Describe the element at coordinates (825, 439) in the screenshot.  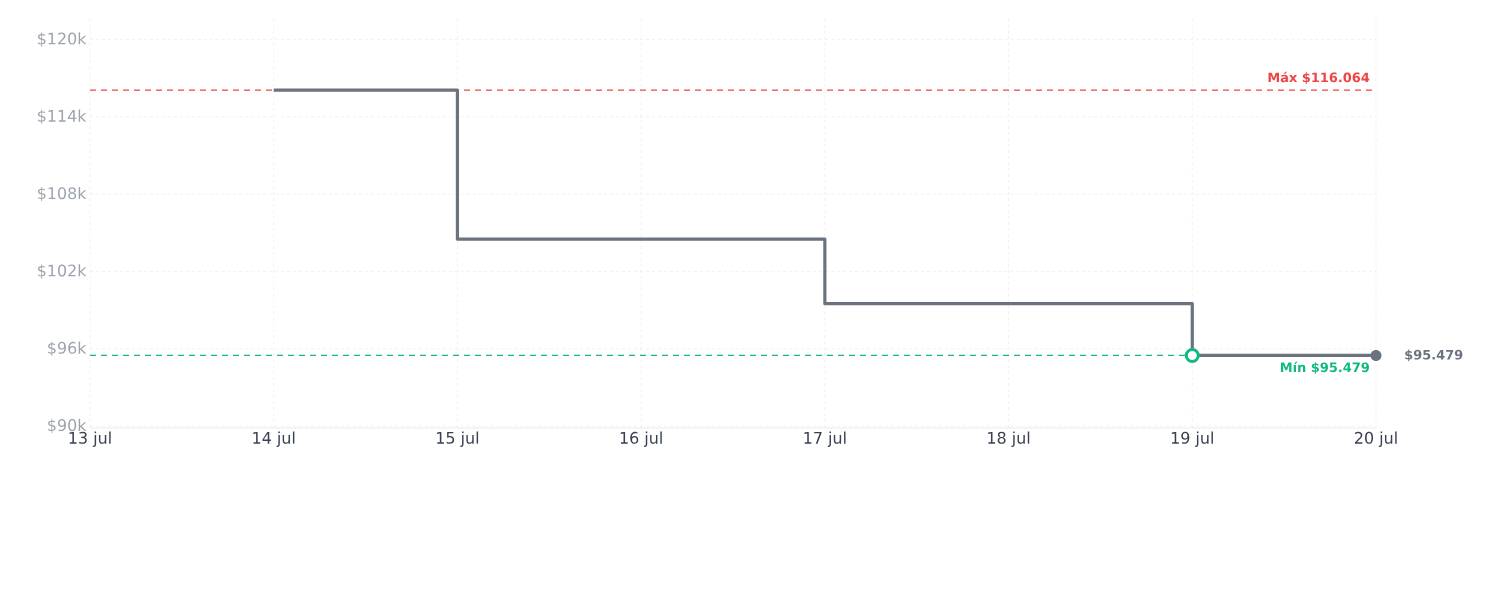
I see `x-tick-label: 17 jul` at that location.